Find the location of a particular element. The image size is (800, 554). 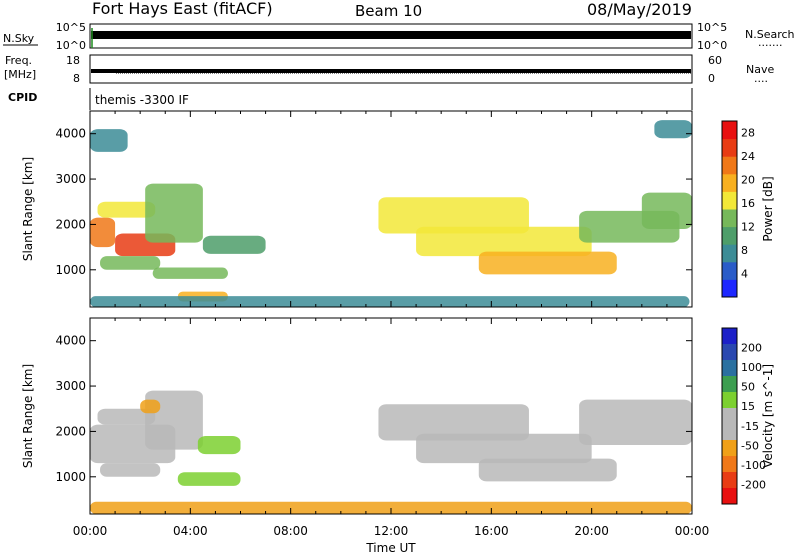

power-colorbar-label: Power [dB] is located at coordinates (768, 208).